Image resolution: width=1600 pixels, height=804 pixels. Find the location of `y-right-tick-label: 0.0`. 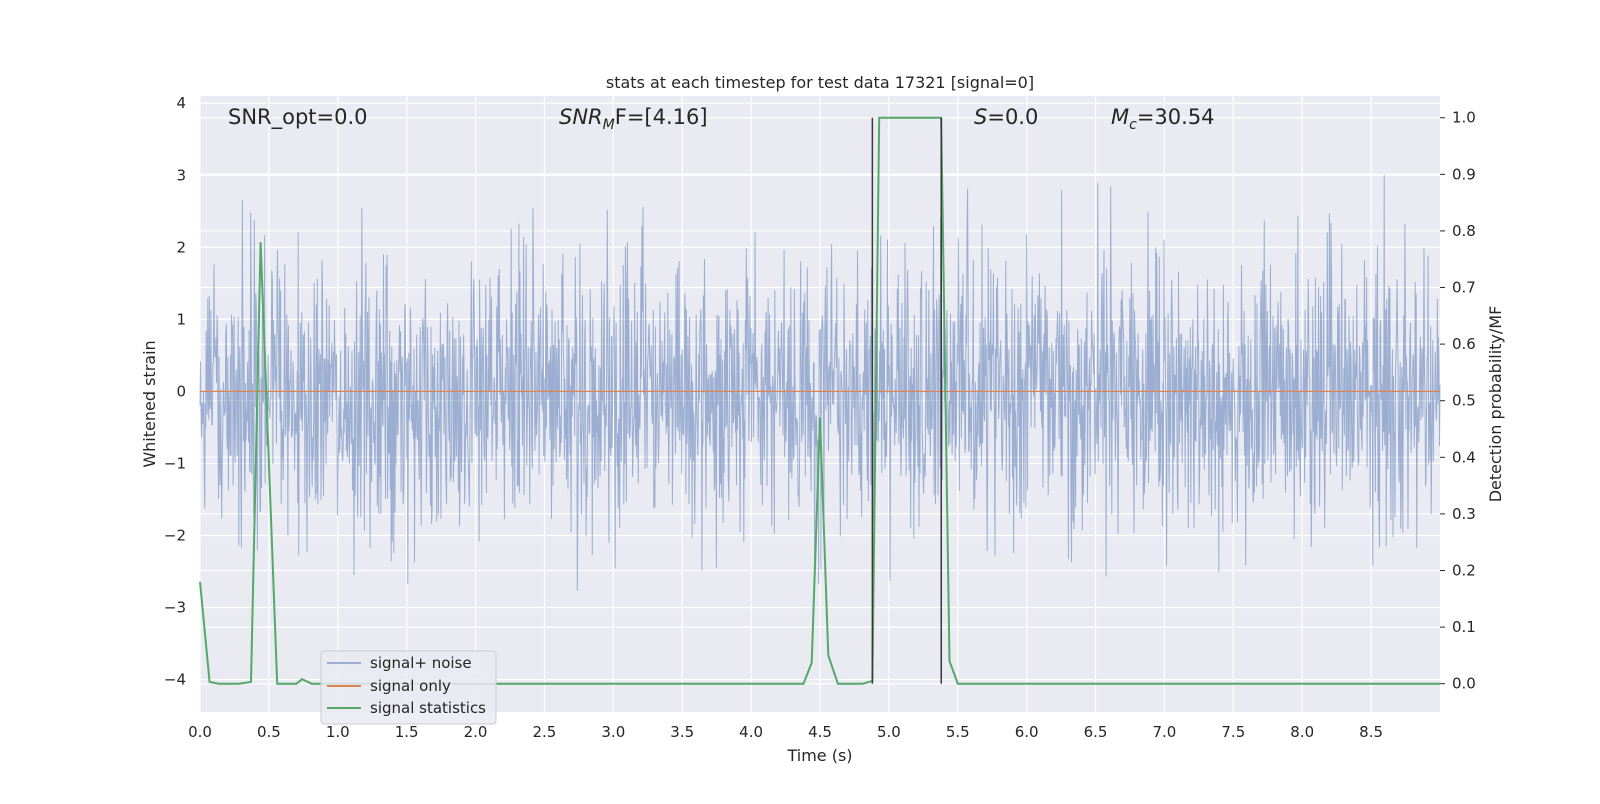

y-right-tick-label: 0.0 is located at coordinates (1464, 684).